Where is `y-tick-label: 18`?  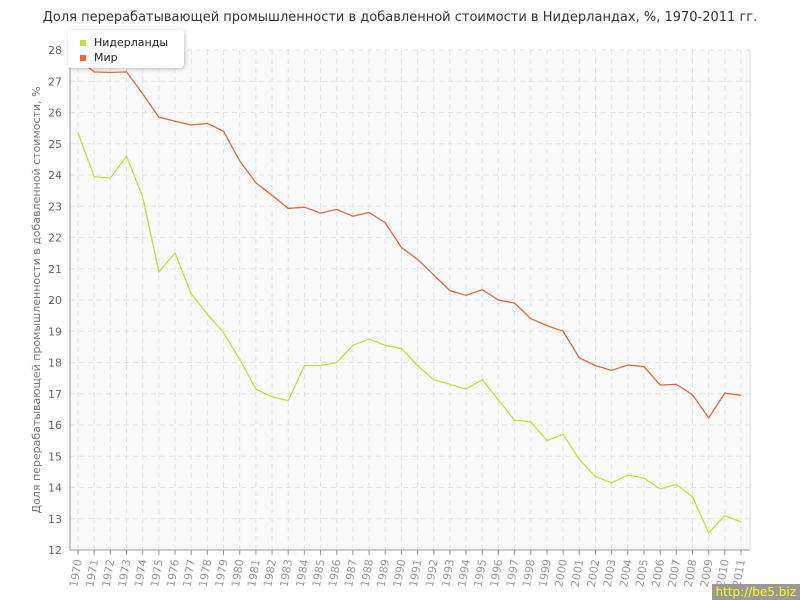
y-tick-label: 18 is located at coordinates (55, 363).